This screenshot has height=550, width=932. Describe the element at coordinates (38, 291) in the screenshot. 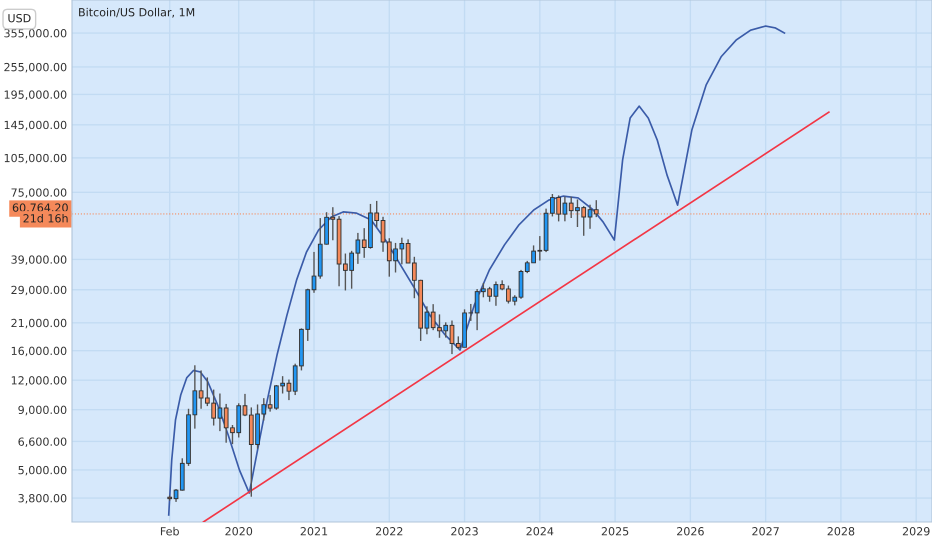

I see `y-tick-label: 29,000.00` at that location.